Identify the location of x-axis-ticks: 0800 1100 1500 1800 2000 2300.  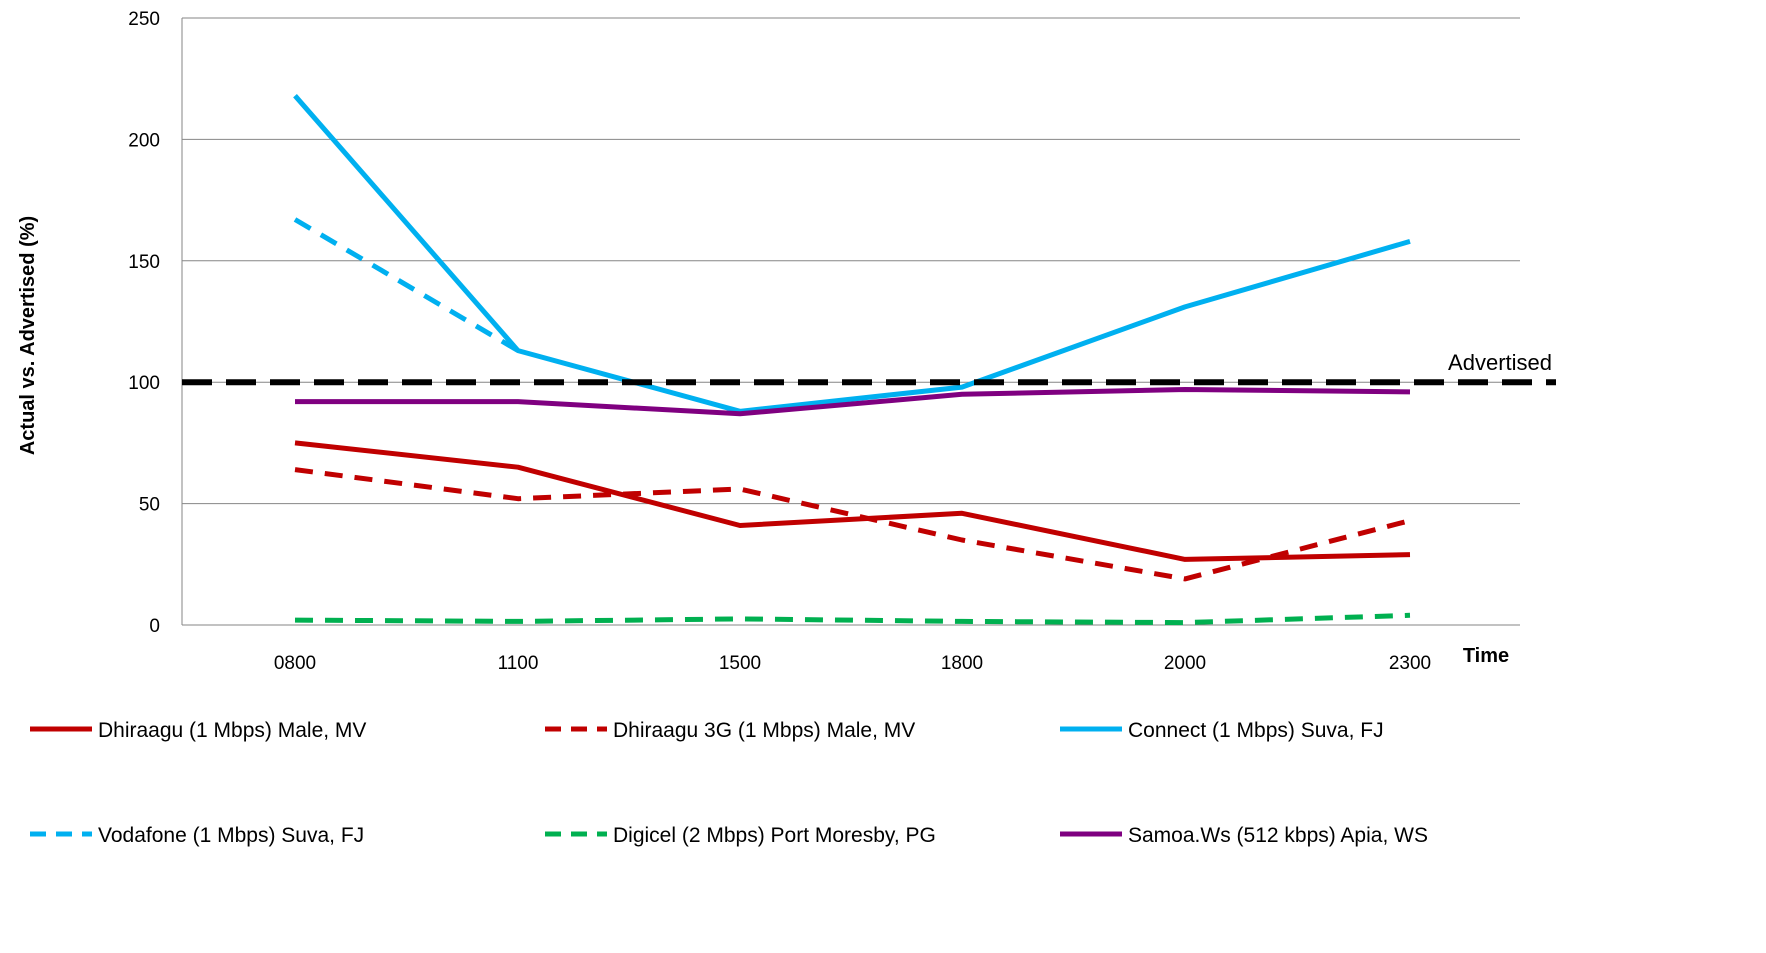
(852, 663).